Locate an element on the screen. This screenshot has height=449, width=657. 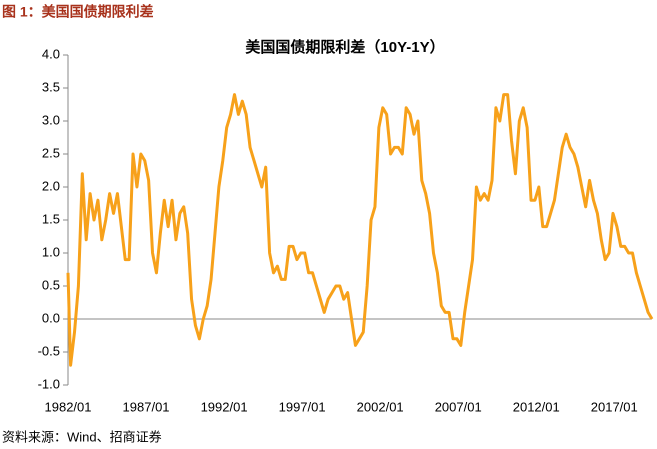
figure-title: 图 1：美国国债期限利差 is located at coordinates (78, 12).